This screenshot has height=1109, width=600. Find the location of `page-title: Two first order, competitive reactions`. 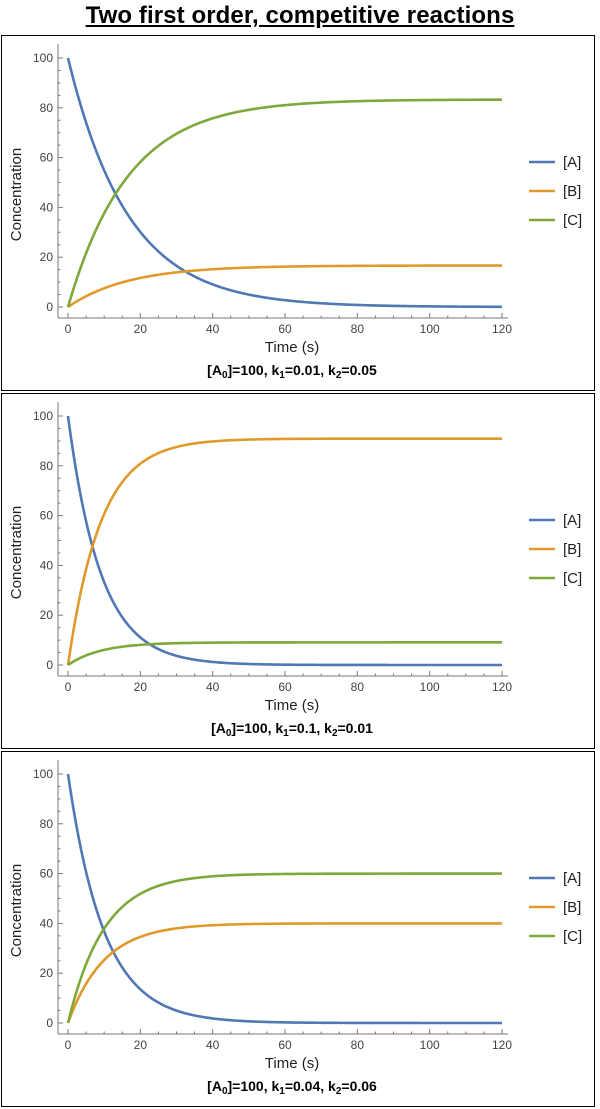

page-title: Two first order, competitive reactions is located at coordinates (300, 15).